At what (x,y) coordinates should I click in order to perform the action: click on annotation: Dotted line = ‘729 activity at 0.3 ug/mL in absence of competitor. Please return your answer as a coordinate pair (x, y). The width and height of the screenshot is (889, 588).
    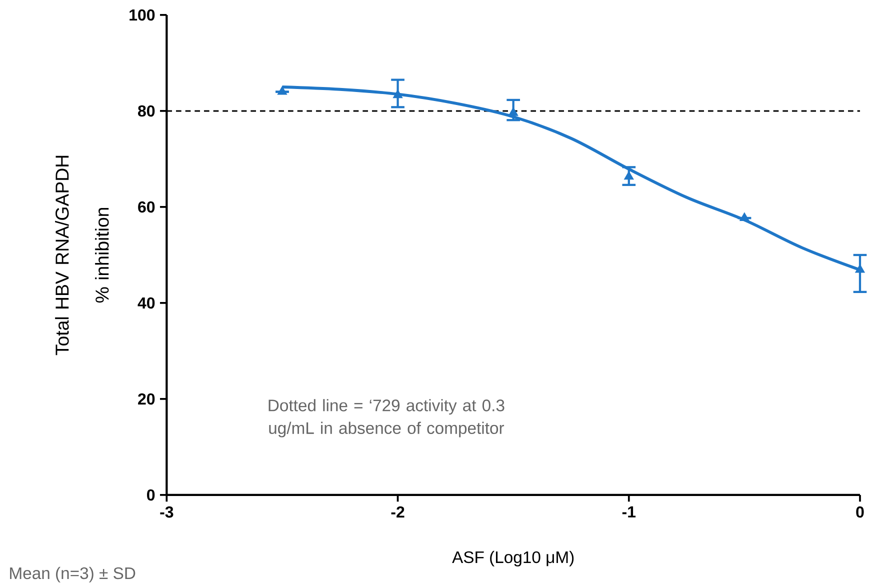
    Looking at the image, I should click on (386, 418).